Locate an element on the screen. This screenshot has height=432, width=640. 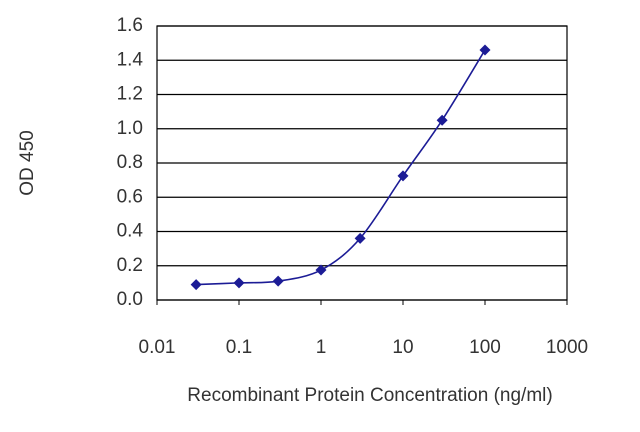
y-tick-label: 1.0 is located at coordinates (130, 128).